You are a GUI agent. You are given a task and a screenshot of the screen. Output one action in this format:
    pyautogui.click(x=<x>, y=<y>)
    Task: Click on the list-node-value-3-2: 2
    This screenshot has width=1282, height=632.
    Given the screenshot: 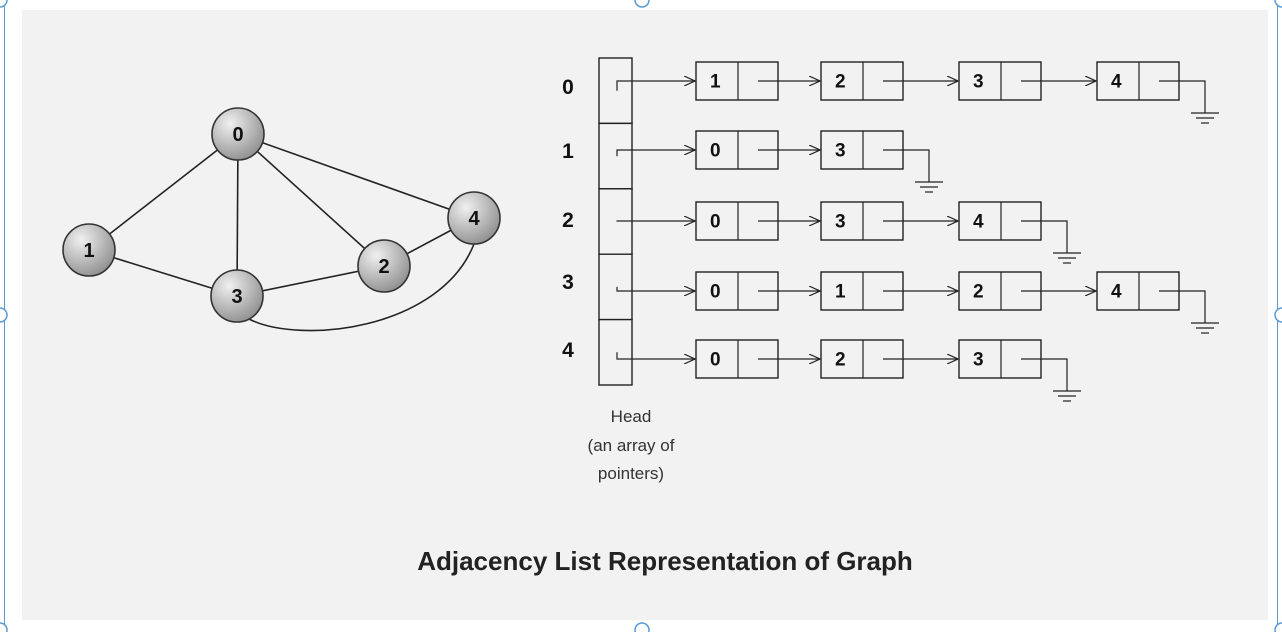 What is the action you would take?
    pyautogui.click(x=978, y=292)
    